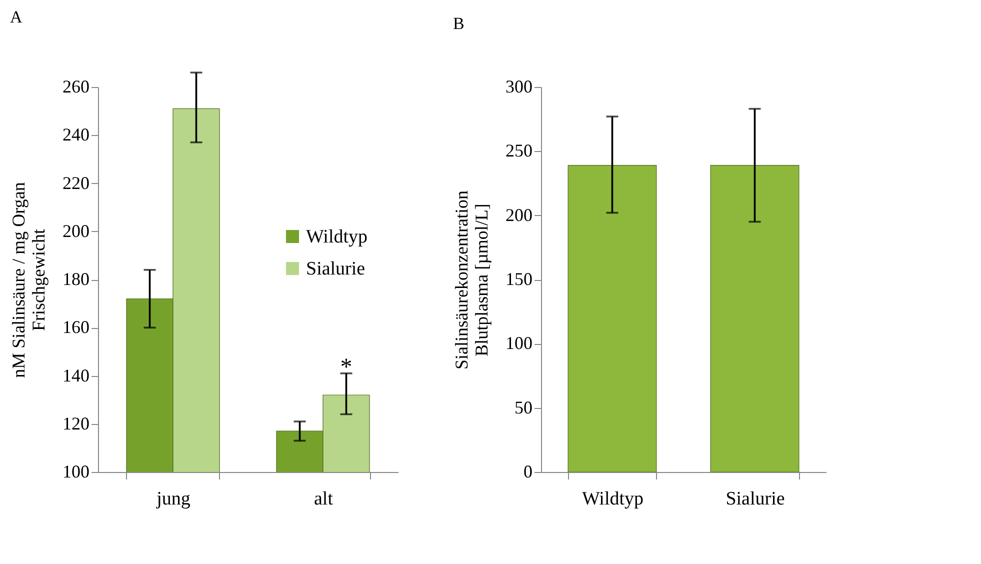 The width and height of the screenshot is (981, 564). I want to click on y-axis-title: nM Sialinsäure / mg Organ Frischgewicht, so click(28, 280).